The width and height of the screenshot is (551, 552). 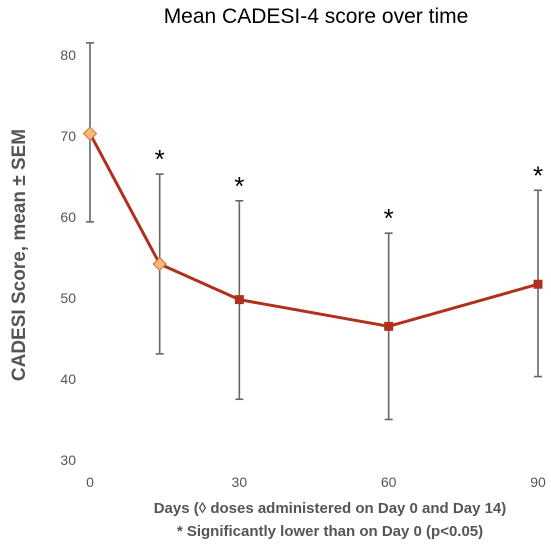 What do you see at coordinates (389, 482) in the screenshot?
I see `x-tick-label: 60` at bounding box center [389, 482].